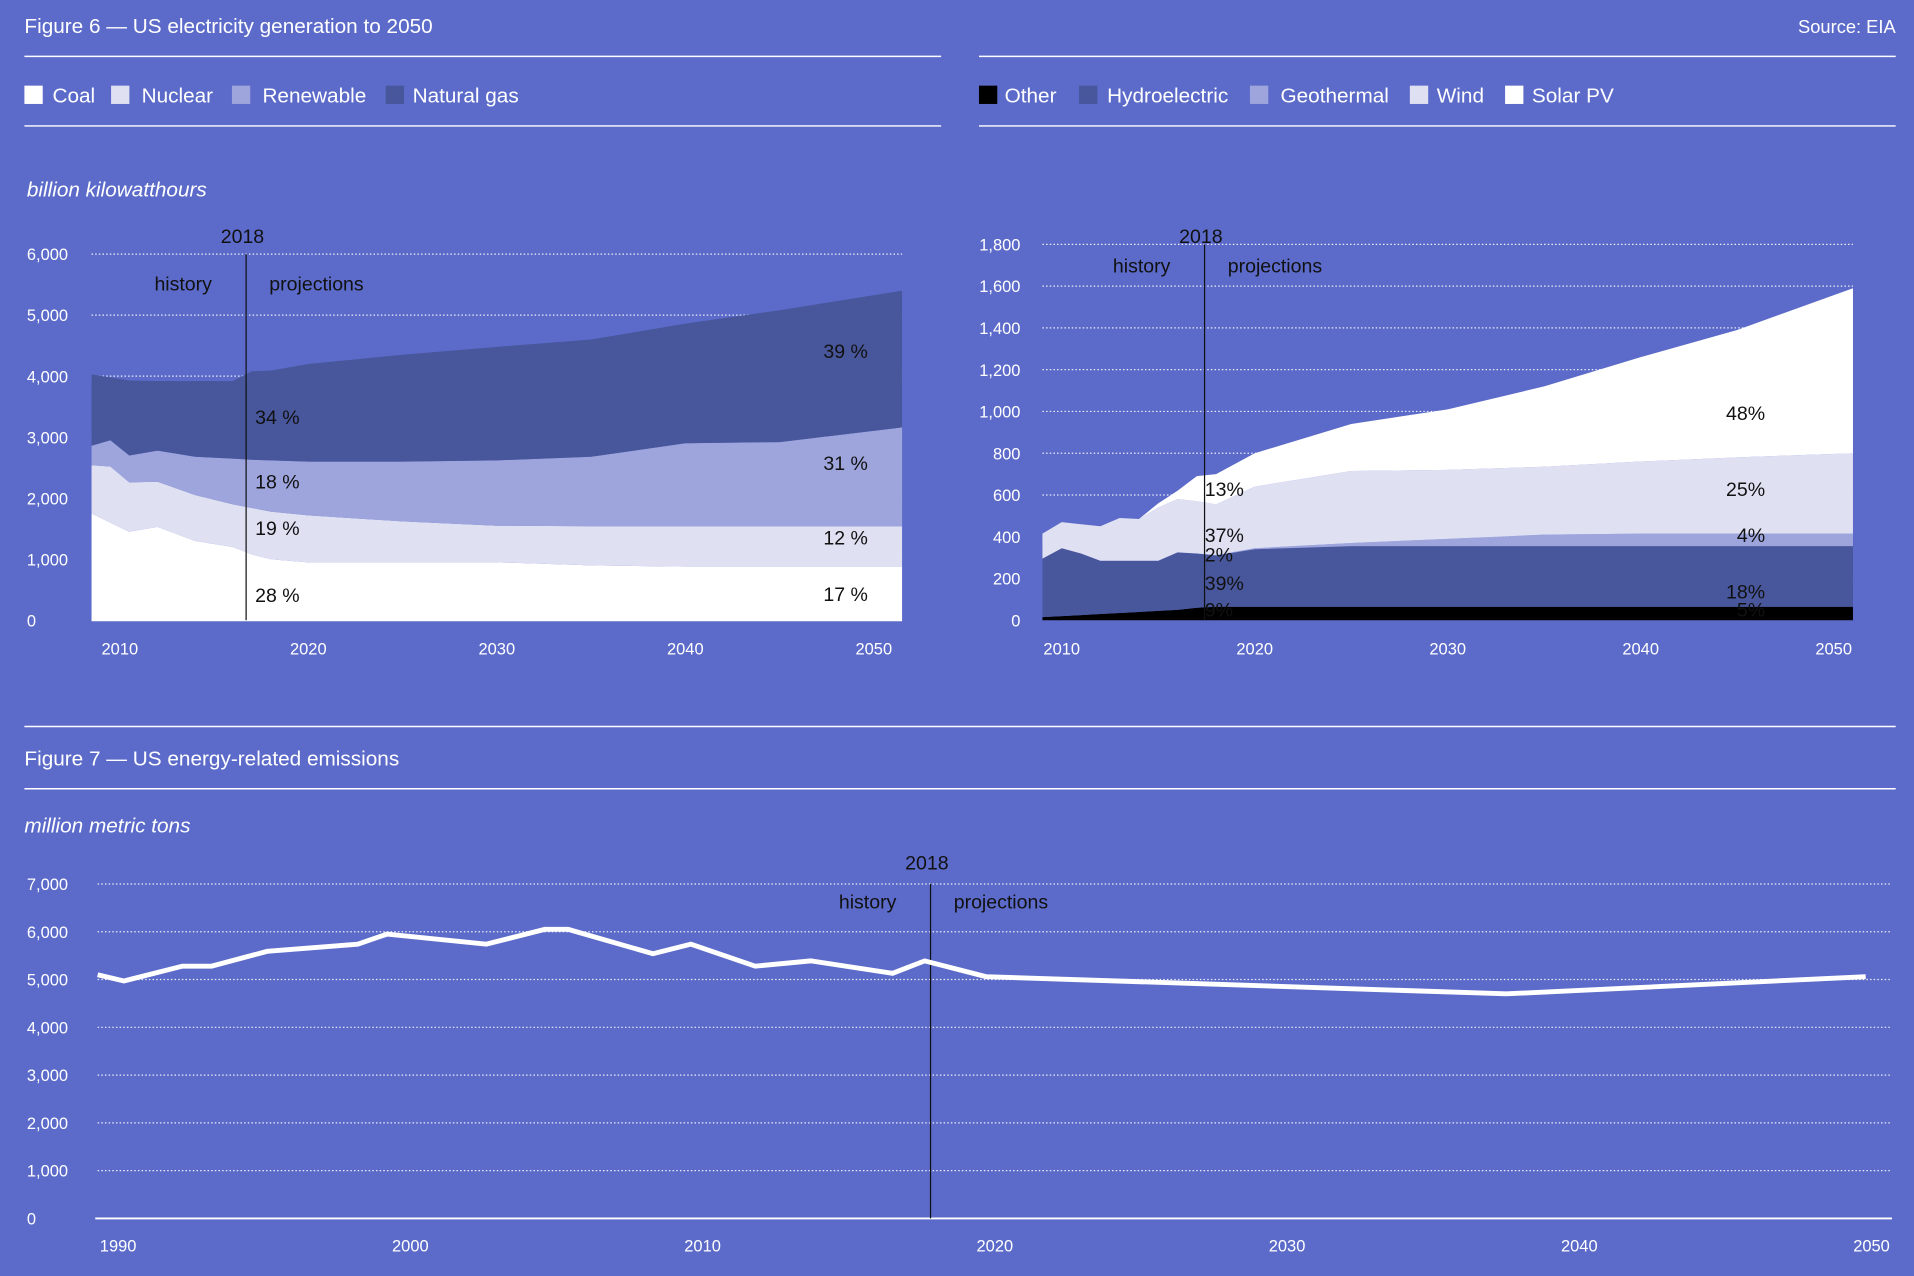 This screenshot has width=1914, height=1276. What do you see at coordinates (73, 96) in the screenshot?
I see `legend-label-coal: Coal` at bounding box center [73, 96].